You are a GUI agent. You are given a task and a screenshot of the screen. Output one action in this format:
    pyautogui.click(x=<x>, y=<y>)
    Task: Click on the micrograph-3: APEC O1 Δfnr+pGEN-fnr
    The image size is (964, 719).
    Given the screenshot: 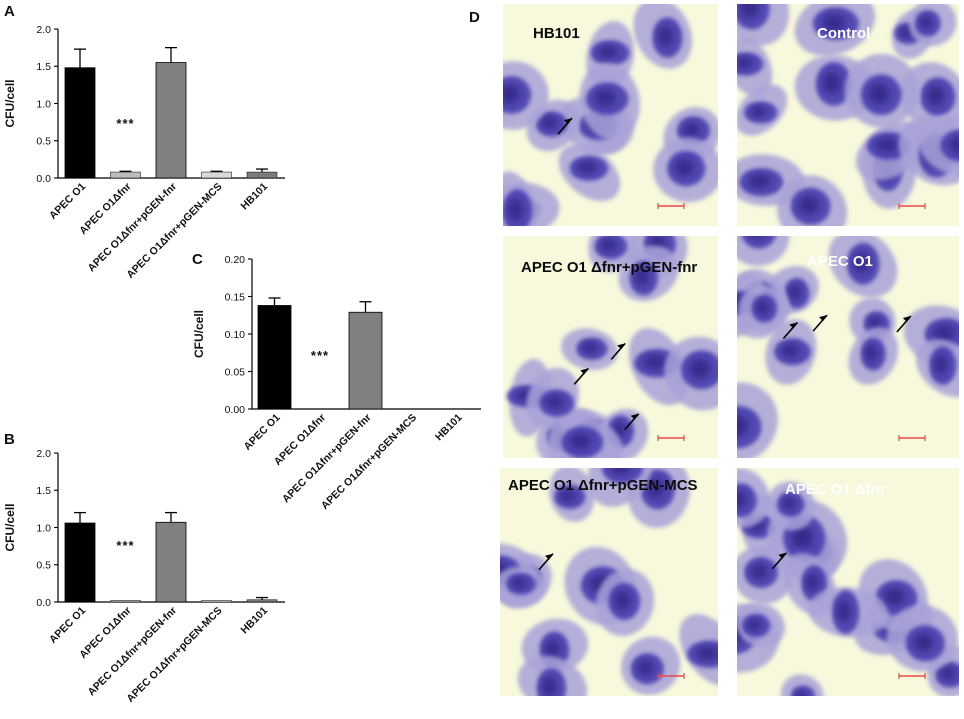 What is the action you would take?
    pyautogui.click(x=610, y=347)
    